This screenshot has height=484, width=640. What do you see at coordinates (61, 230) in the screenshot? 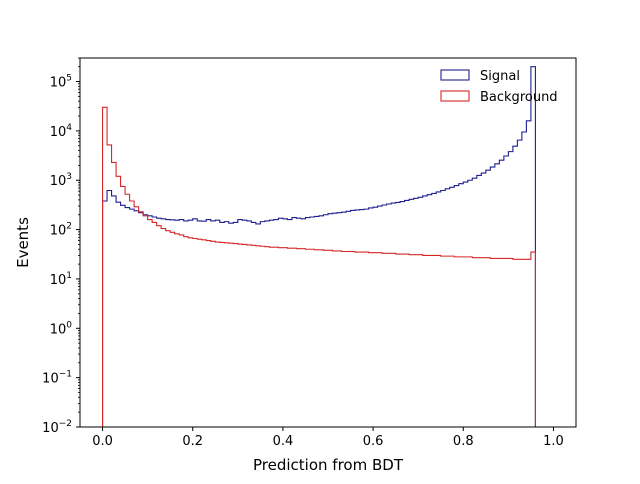
I see `y-tick-label: 10²` at bounding box center [61, 230].